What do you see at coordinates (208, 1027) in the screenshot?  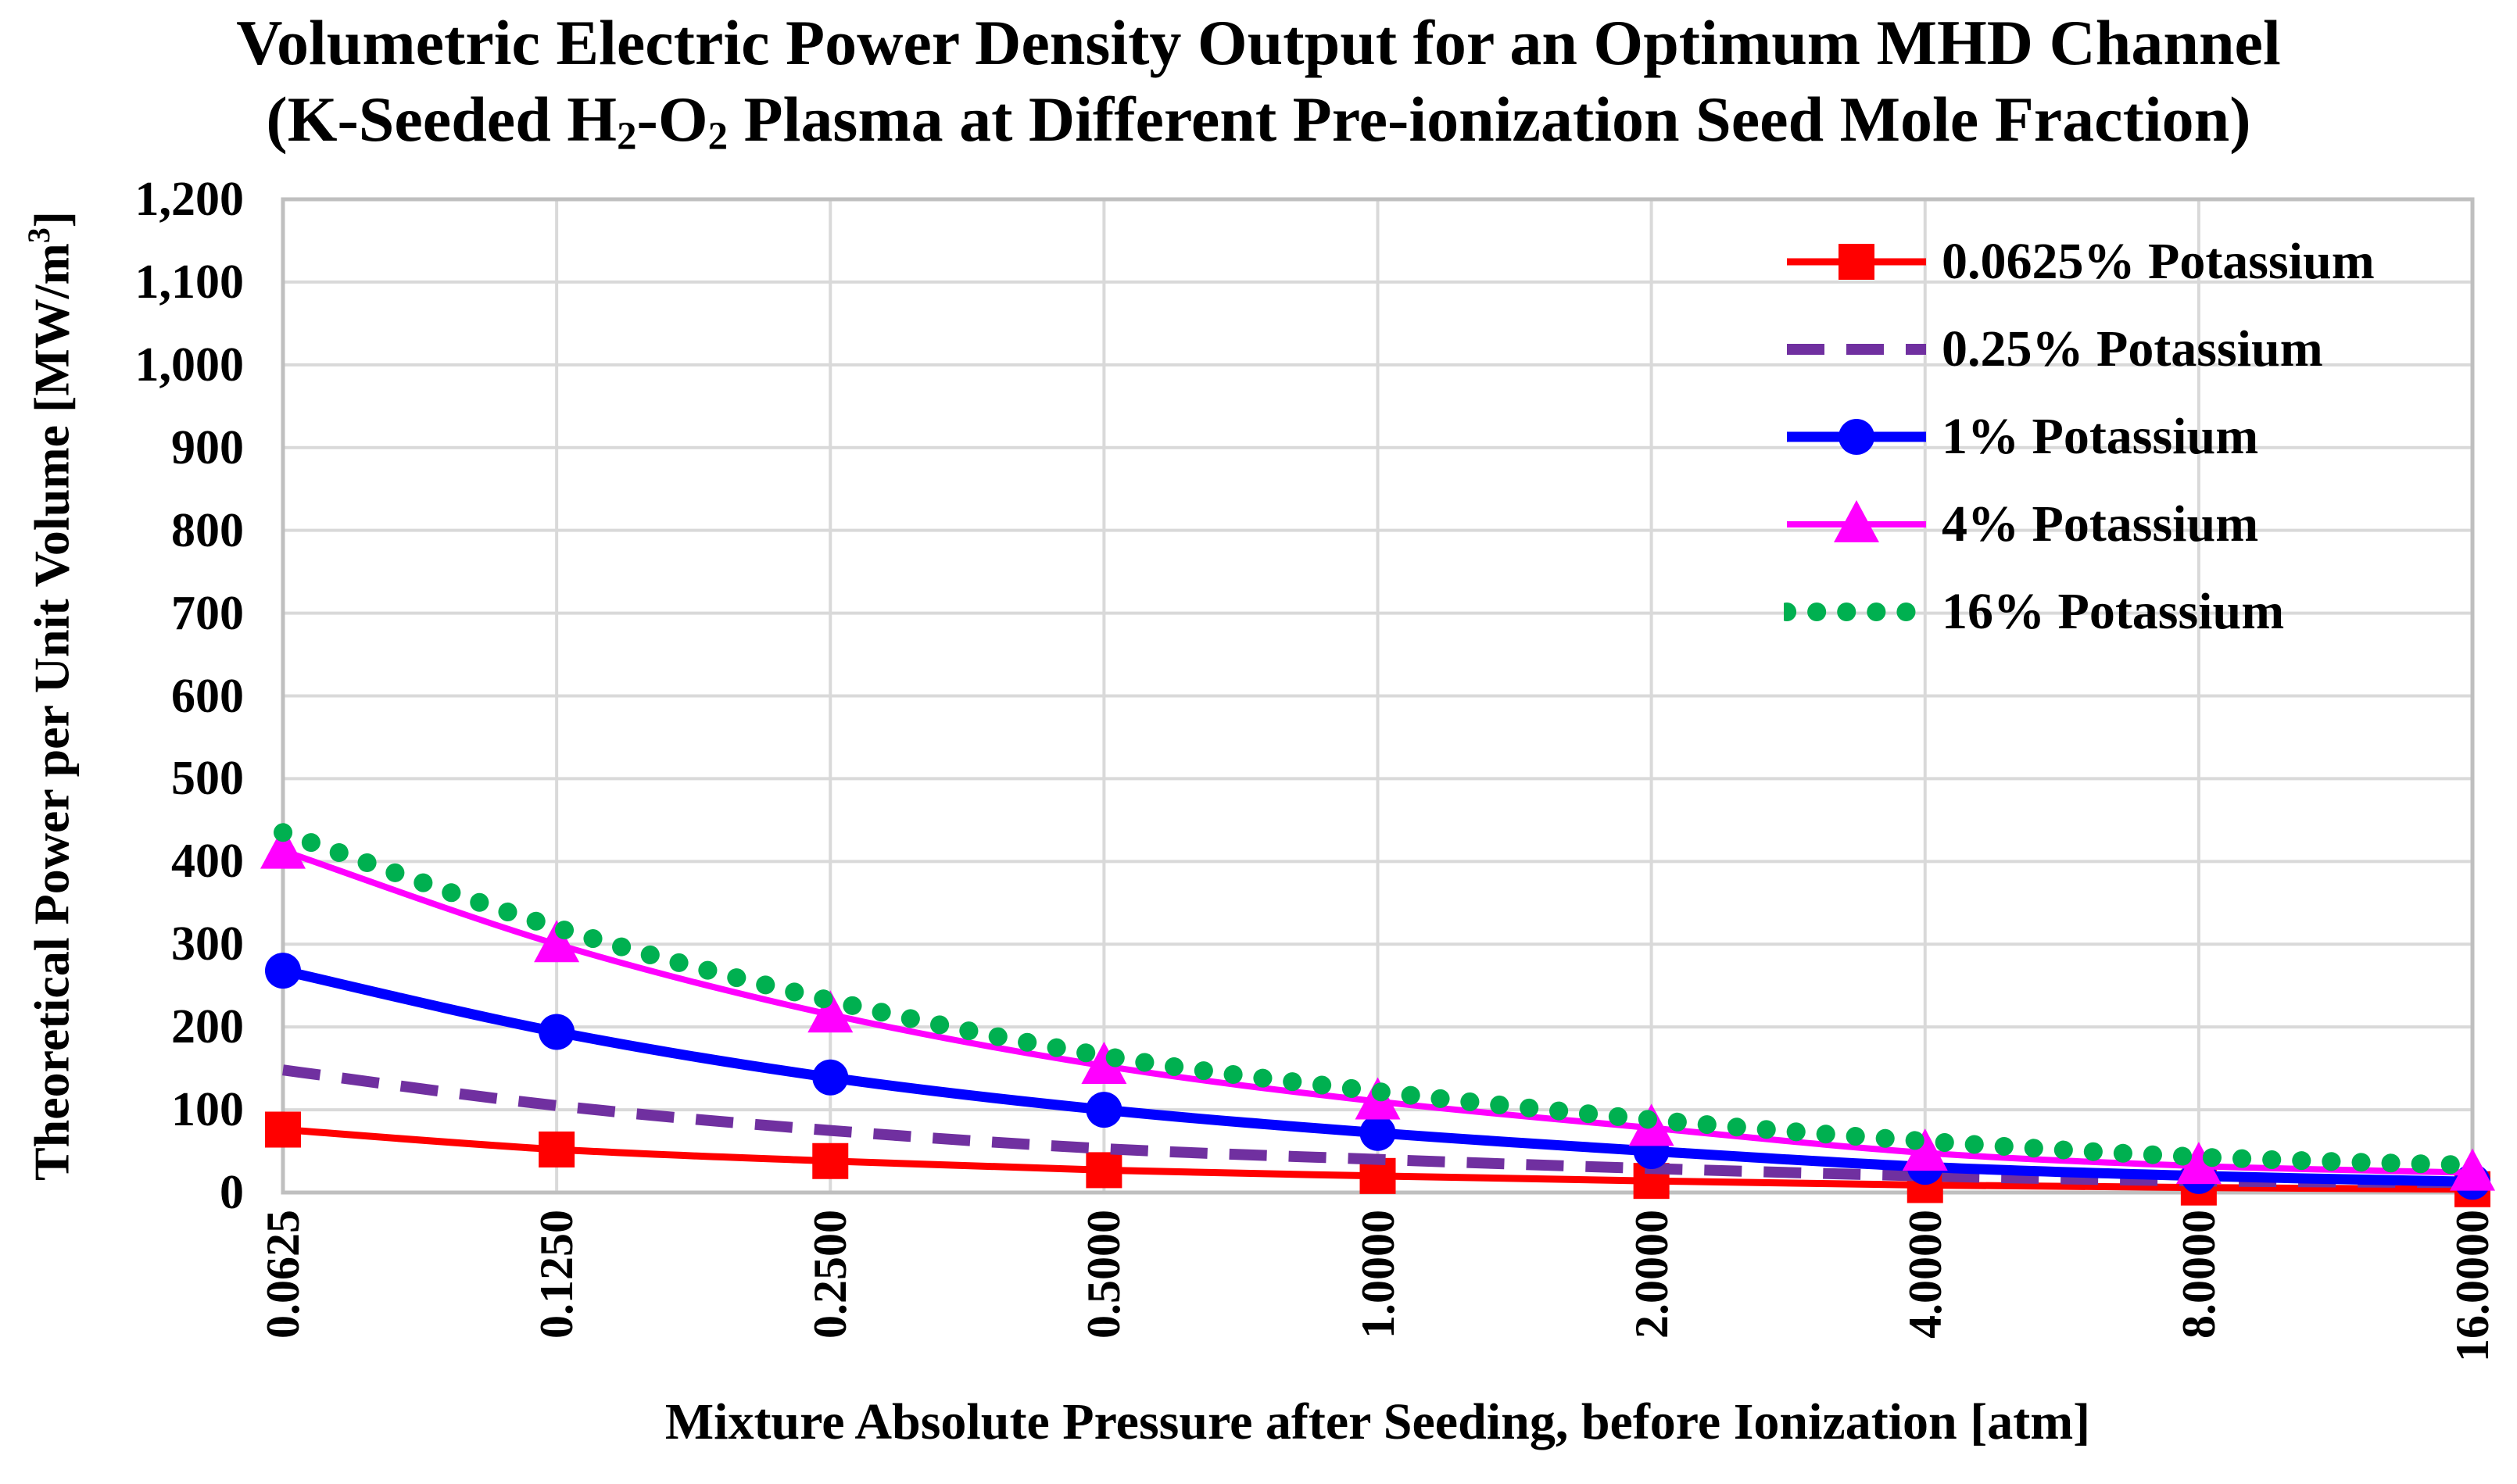 I see `y-tick-label: 200` at bounding box center [208, 1027].